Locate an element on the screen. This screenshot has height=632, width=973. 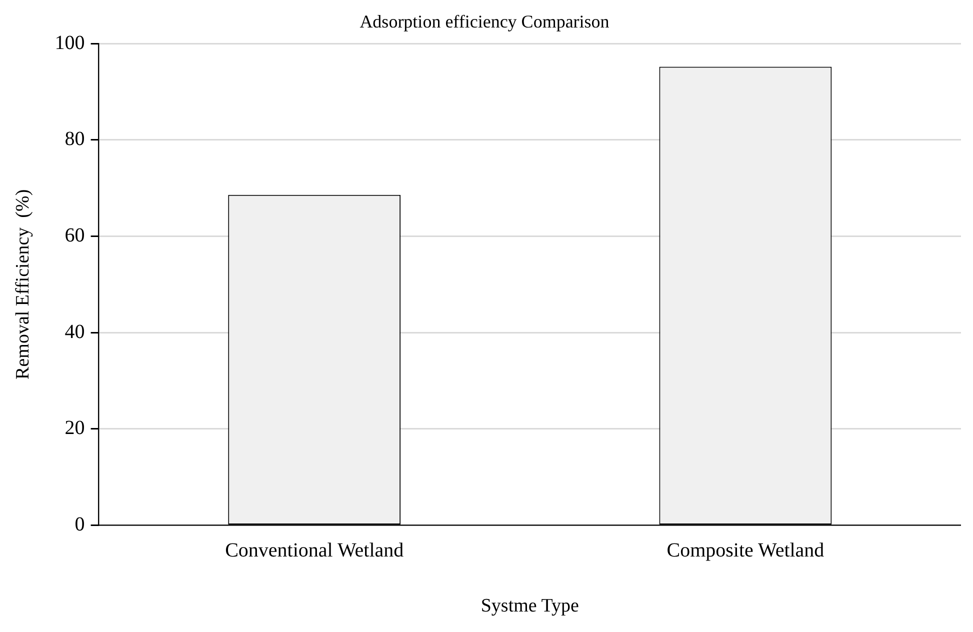
y-tick-label: 40 is located at coordinates (74, 331).